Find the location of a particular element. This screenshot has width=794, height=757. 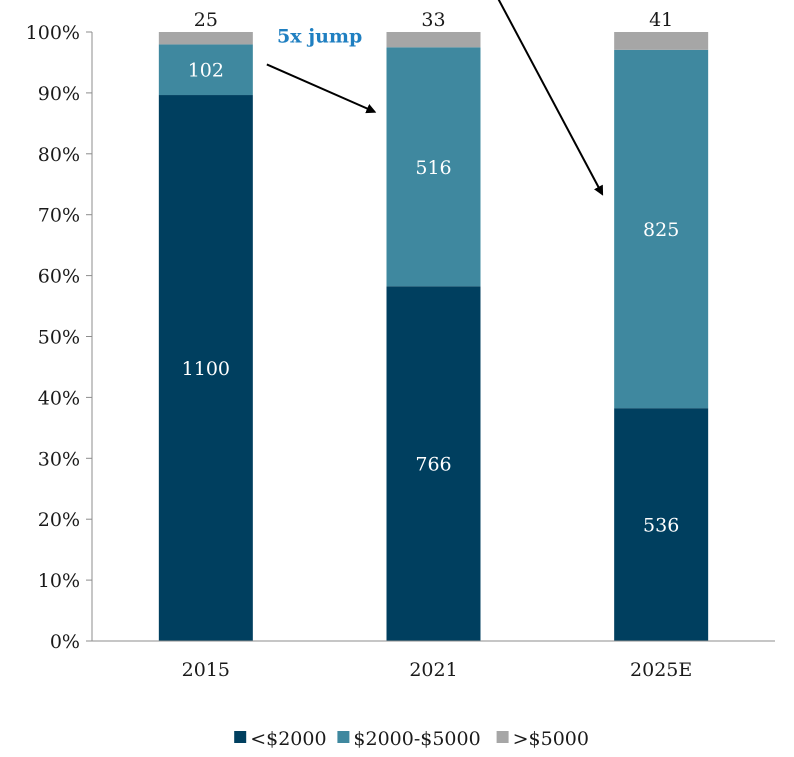

annotation-label: 5x jump is located at coordinates (319, 36).